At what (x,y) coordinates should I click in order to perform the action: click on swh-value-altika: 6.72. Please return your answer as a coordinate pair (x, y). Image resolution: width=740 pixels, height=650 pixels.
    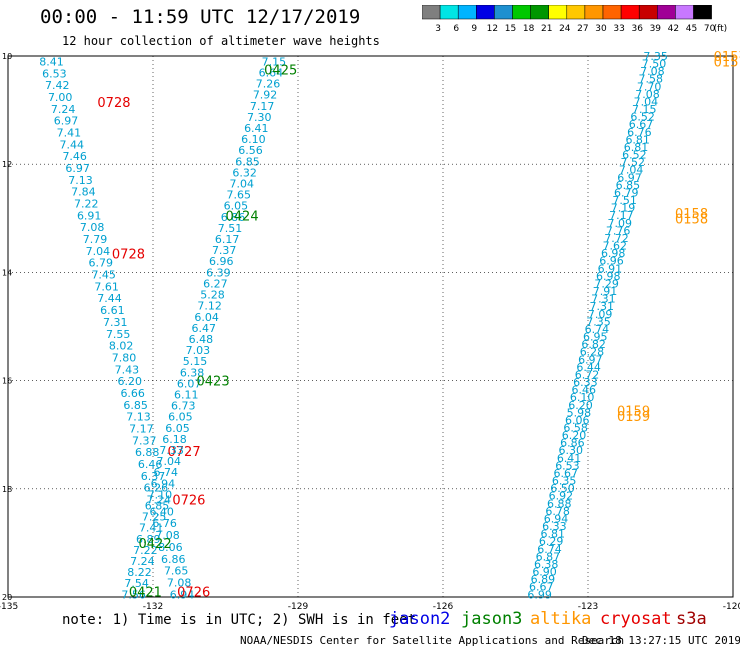
    Looking at the image, I should click on (587, 374).